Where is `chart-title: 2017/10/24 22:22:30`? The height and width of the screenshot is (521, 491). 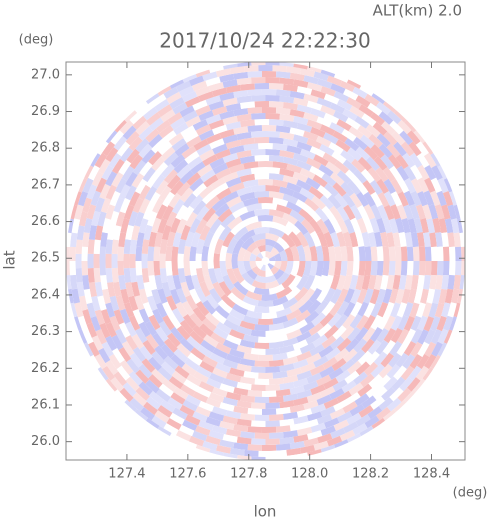 chart-title: 2017/10/24 22:22:30 is located at coordinates (264, 41).